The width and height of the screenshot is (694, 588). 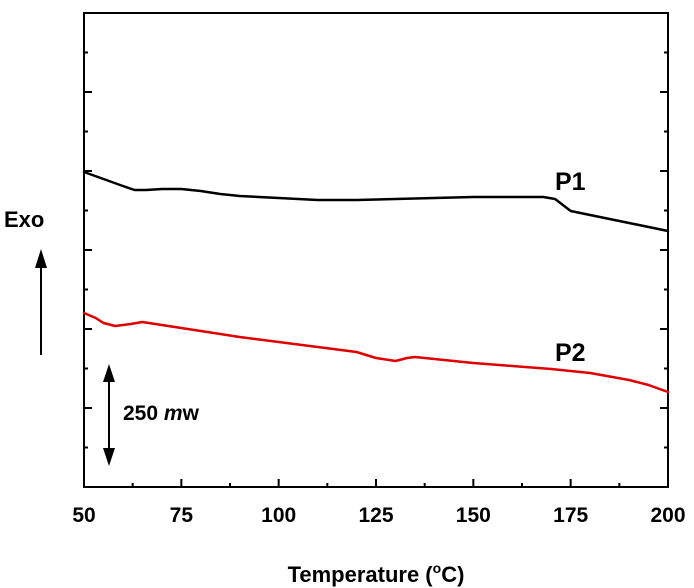 I want to click on x-axis-ticks: 50 75 100 125 150 175 200, so click(x=379, y=503).